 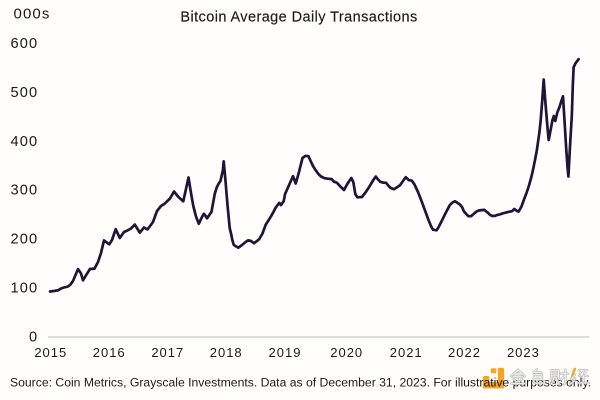 What do you see at coordinates (167, 352) in the screenshot?
I see `svg-text: 2017` at bounding box center [167, 352].